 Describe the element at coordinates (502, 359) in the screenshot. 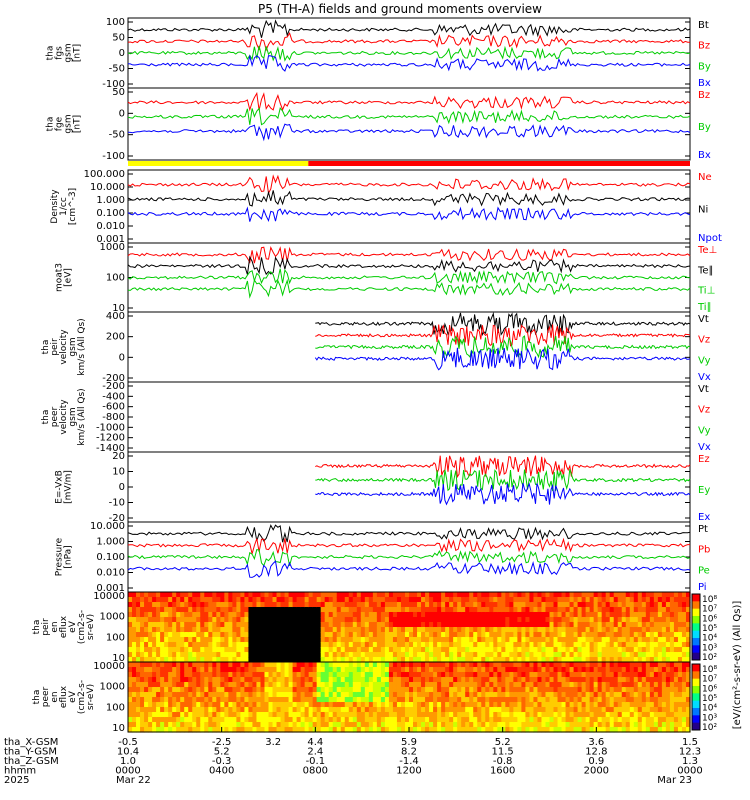

I see `series-Vx` at that location.